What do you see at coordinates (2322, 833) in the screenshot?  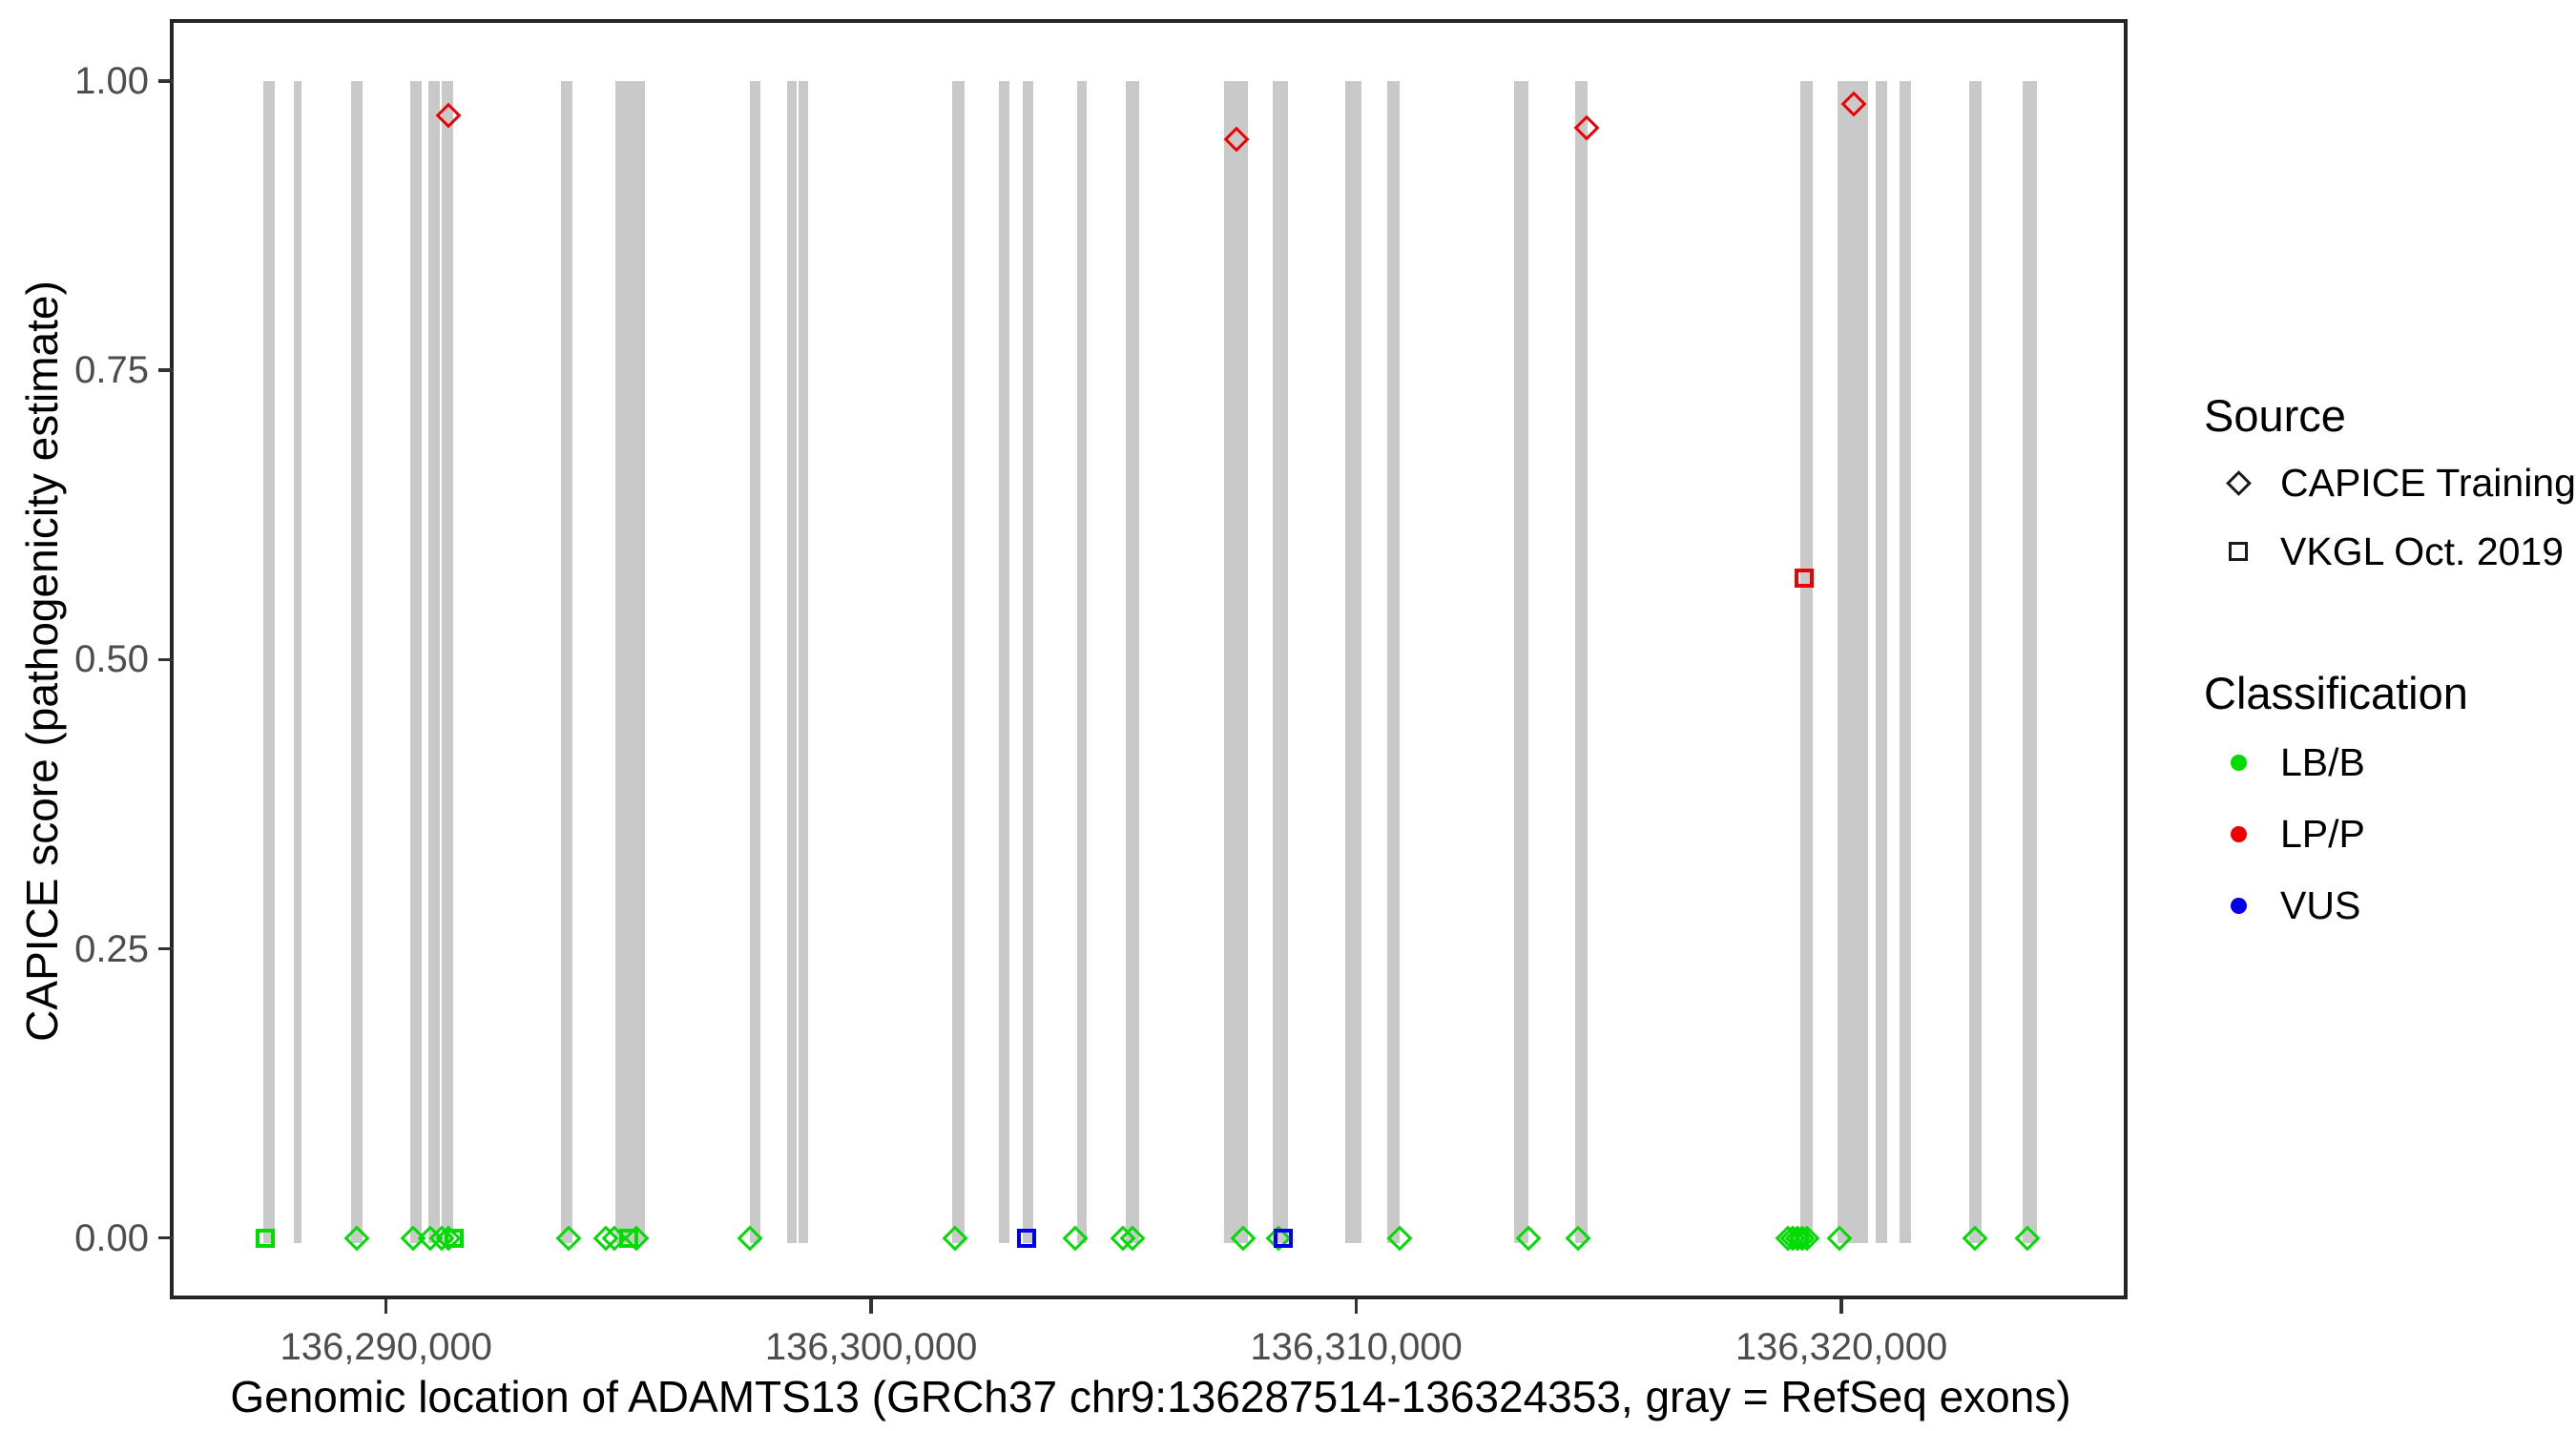 I see `legend-item-label: LP/P` at bounding box center [2322, 833].